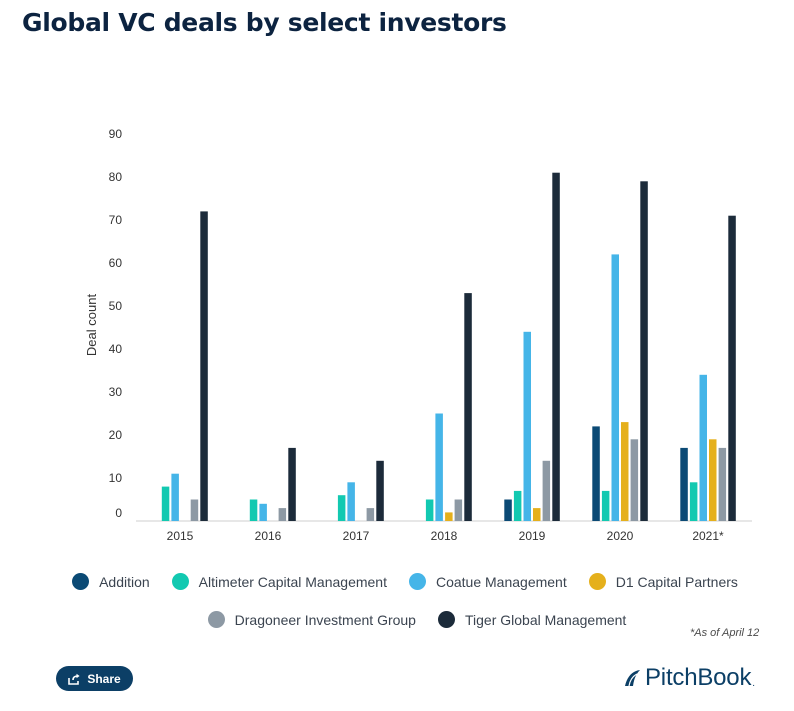  Describe the element at coordinates (194, 510) in the screenshot. I see `bar-dragoneer-investment-group-2015` at that location.